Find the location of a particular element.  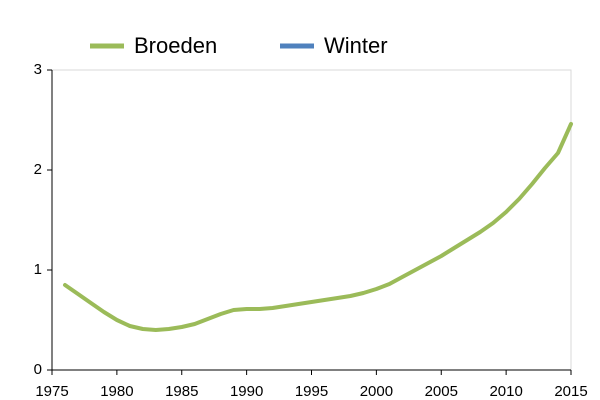

x-tick-label: 1975 is located at coordinates (51, 391).